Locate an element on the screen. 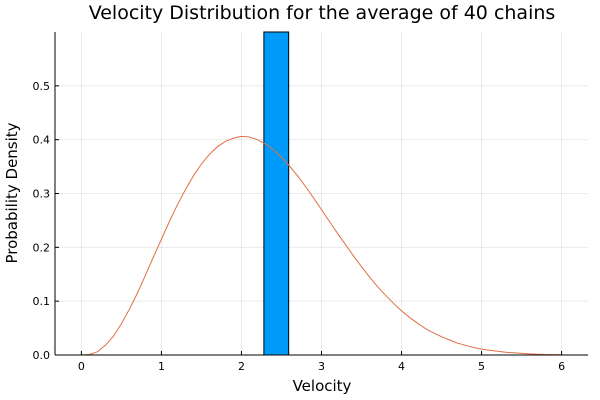 Image resolution: width=600 pixels, height=400 pixels. y-tick-label: 0.2 is located at coordinates (42, 247).